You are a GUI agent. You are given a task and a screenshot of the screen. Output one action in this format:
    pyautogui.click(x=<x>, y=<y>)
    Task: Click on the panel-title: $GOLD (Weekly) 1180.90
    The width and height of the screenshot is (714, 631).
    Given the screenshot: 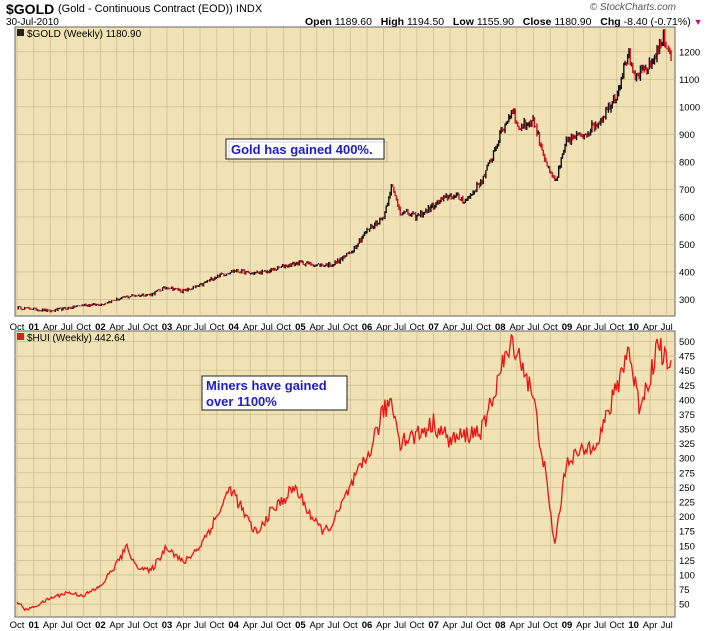 What is the action you would take?
    pyautogui.click(x=84, y=34)
    